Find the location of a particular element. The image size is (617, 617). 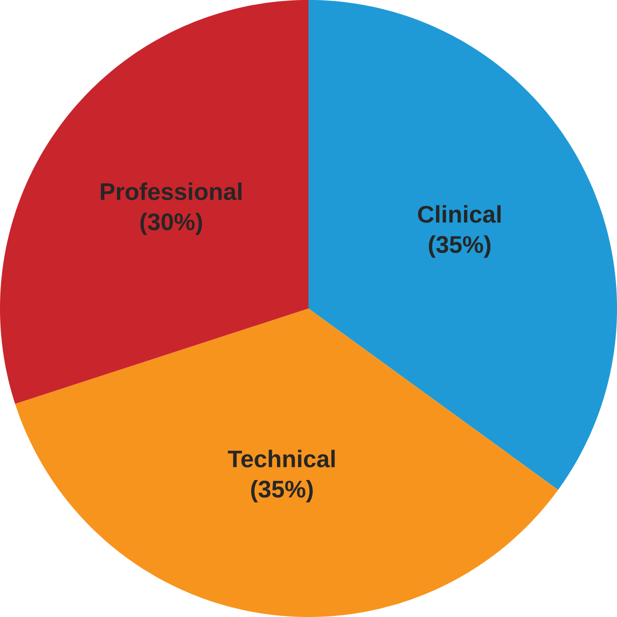

data-label: (30%) is located at coordinates (171, 224).